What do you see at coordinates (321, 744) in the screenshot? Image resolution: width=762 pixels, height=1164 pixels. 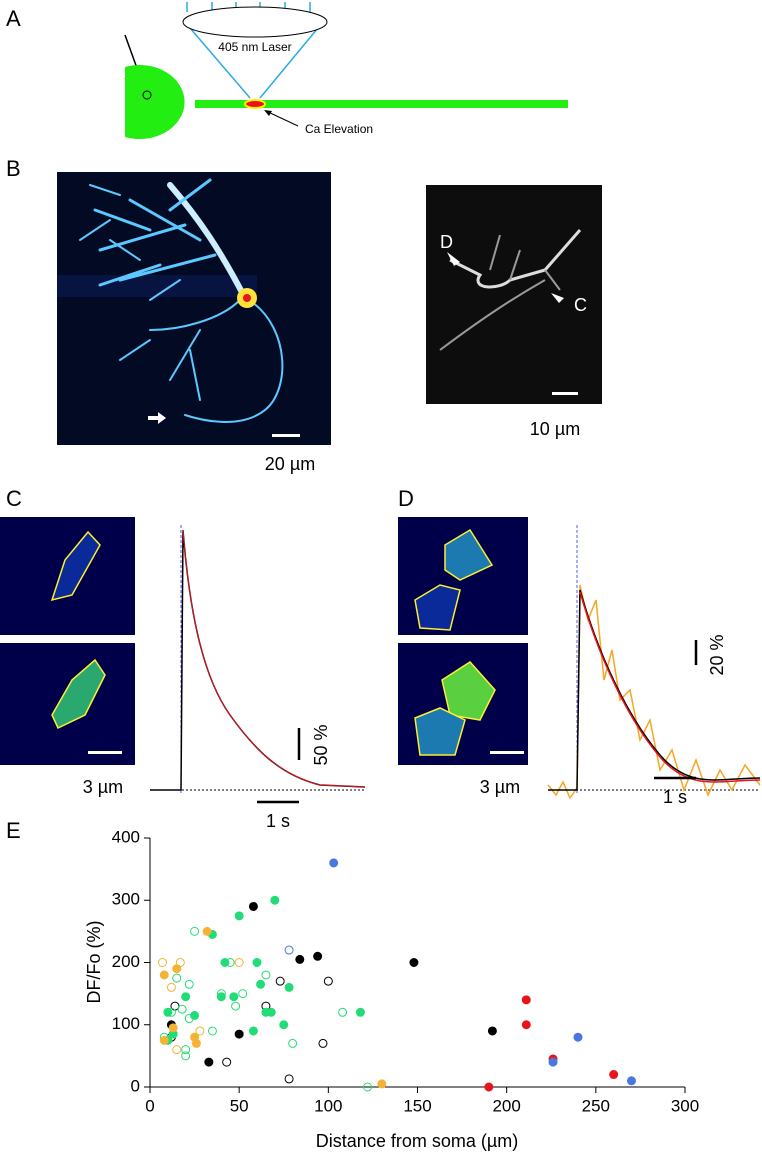 I see `amp-label: 50 %` at bounding box center [321, 744].